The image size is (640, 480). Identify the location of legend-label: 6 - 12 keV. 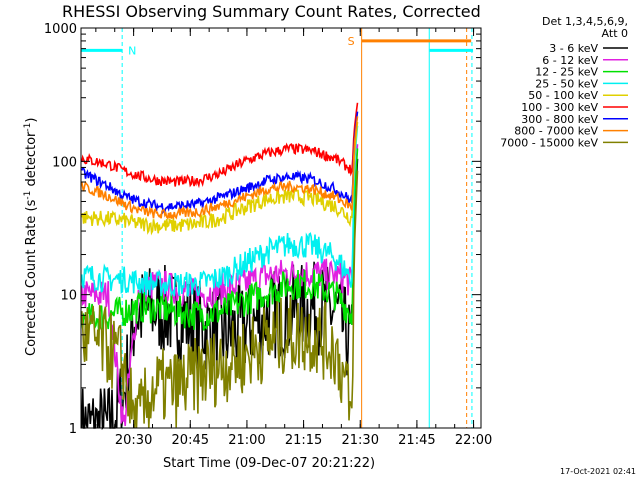
(570, 60).